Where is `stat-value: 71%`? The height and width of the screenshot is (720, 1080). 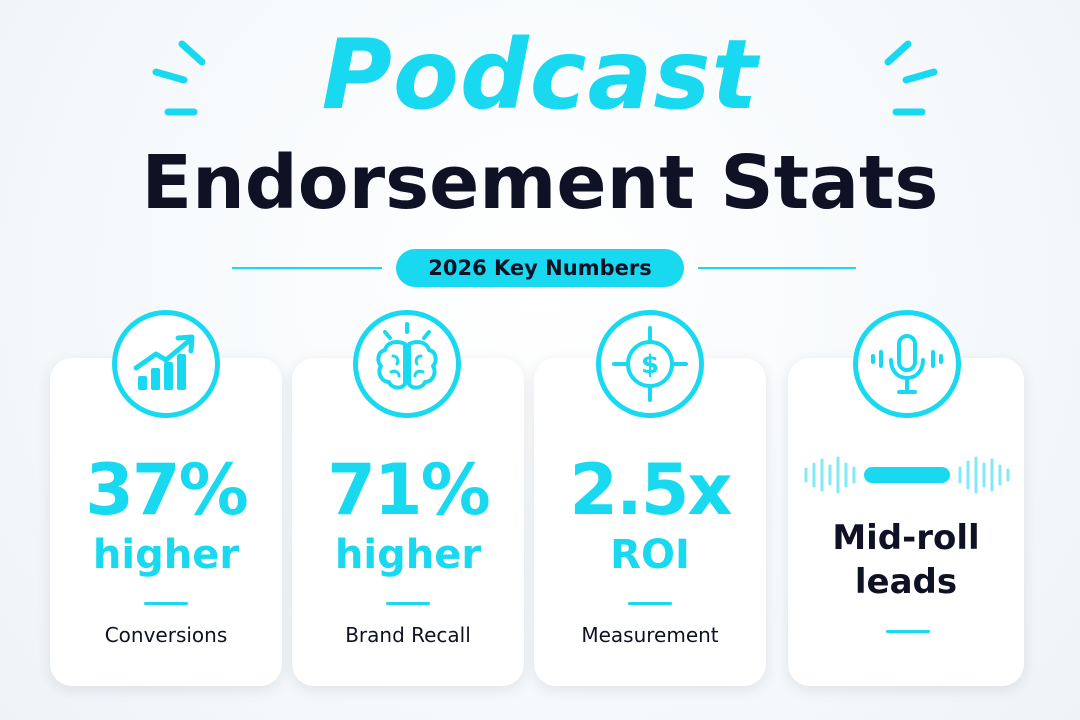
stat-value: 71% is located at coordinates (409, 490).